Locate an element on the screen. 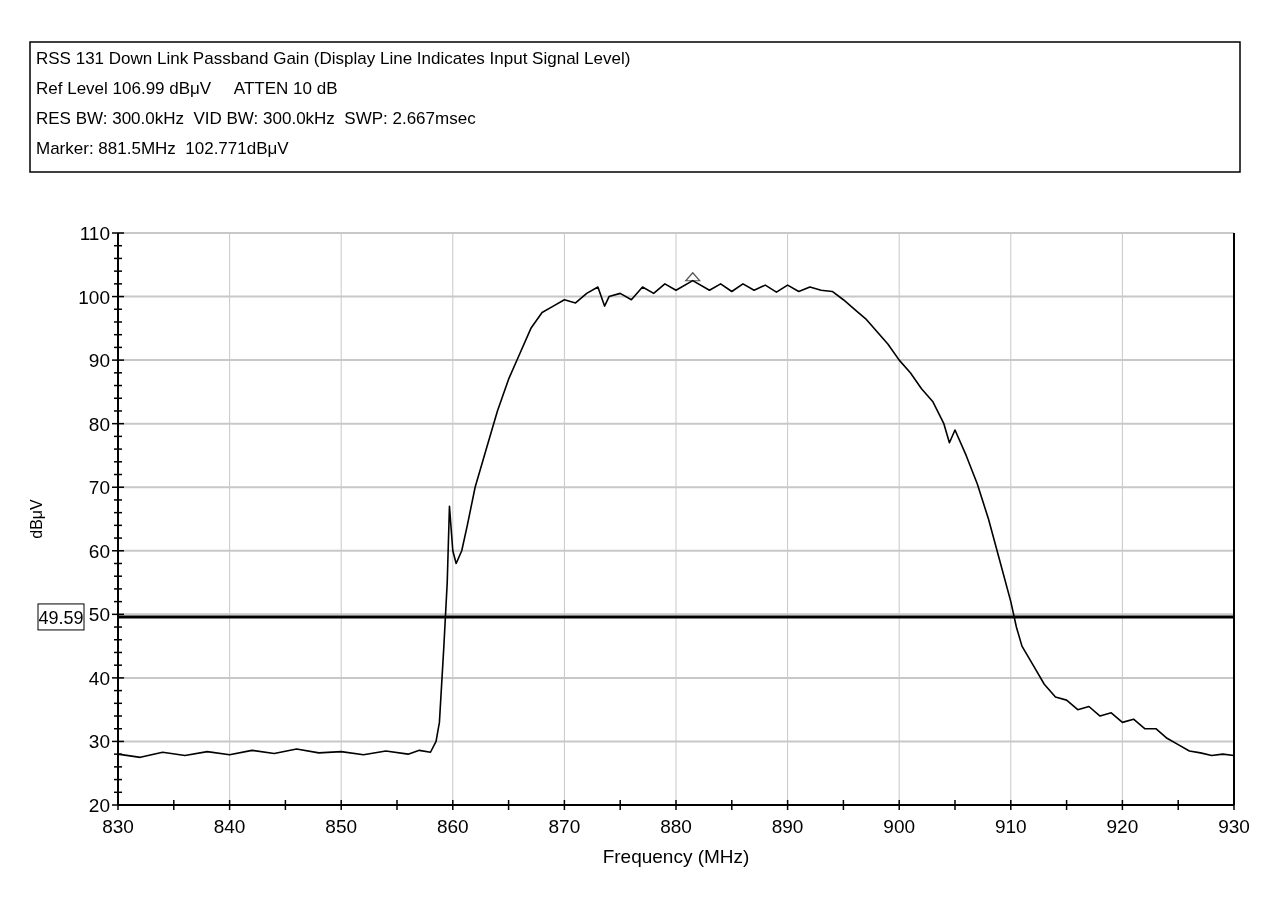  text: Ref Level 106.99 dBμV ATTEN 10 dB is located at coordinates (187, 88).